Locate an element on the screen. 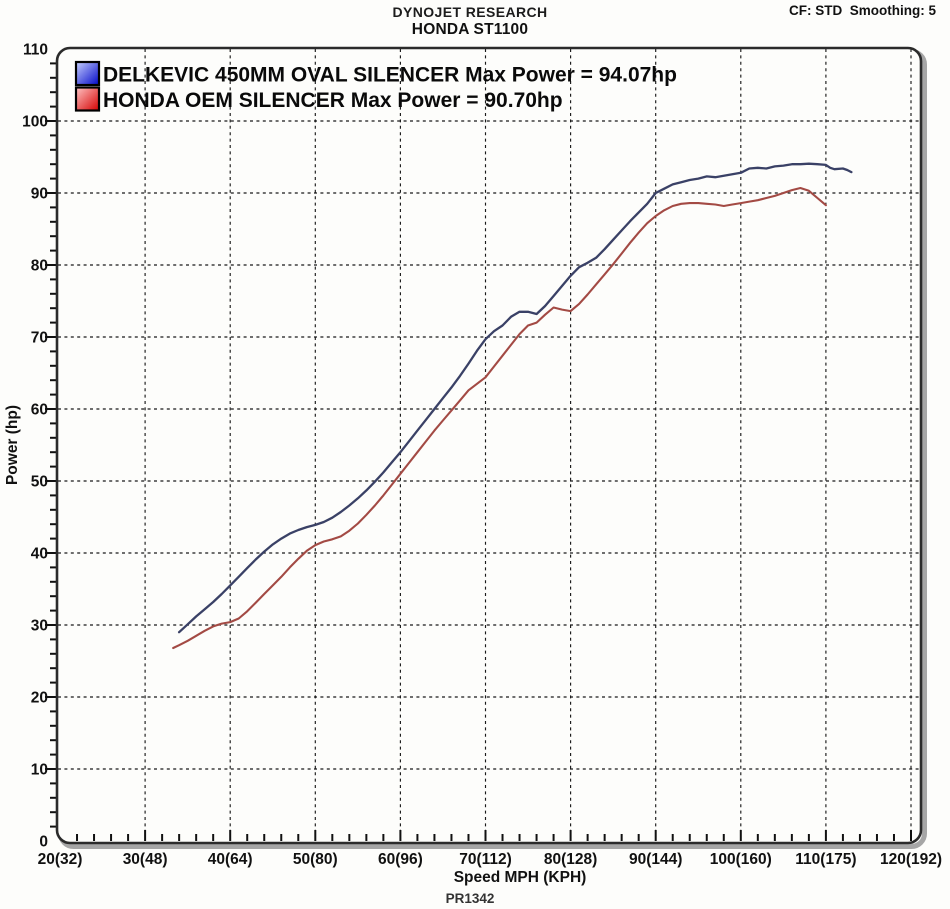 Image resolution: width=950 pixels, height=909 pixels. x-tick-label: 80(128) is located at coordinates (570, 859).